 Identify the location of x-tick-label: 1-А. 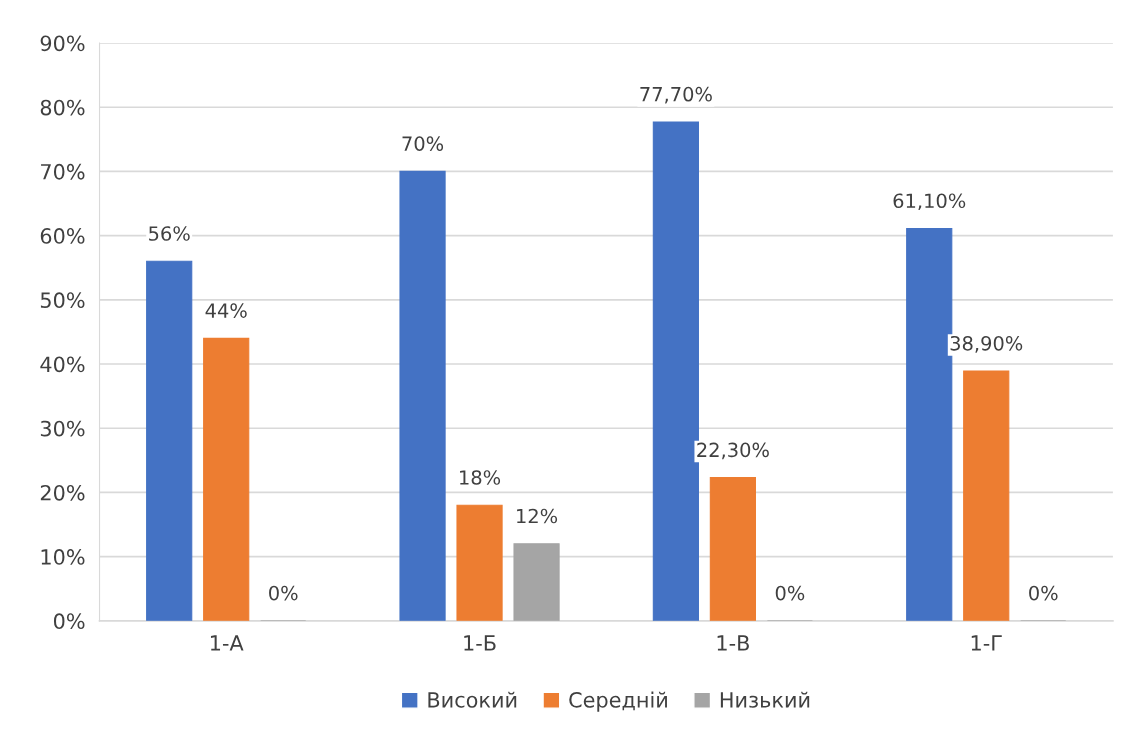
(227, 643).